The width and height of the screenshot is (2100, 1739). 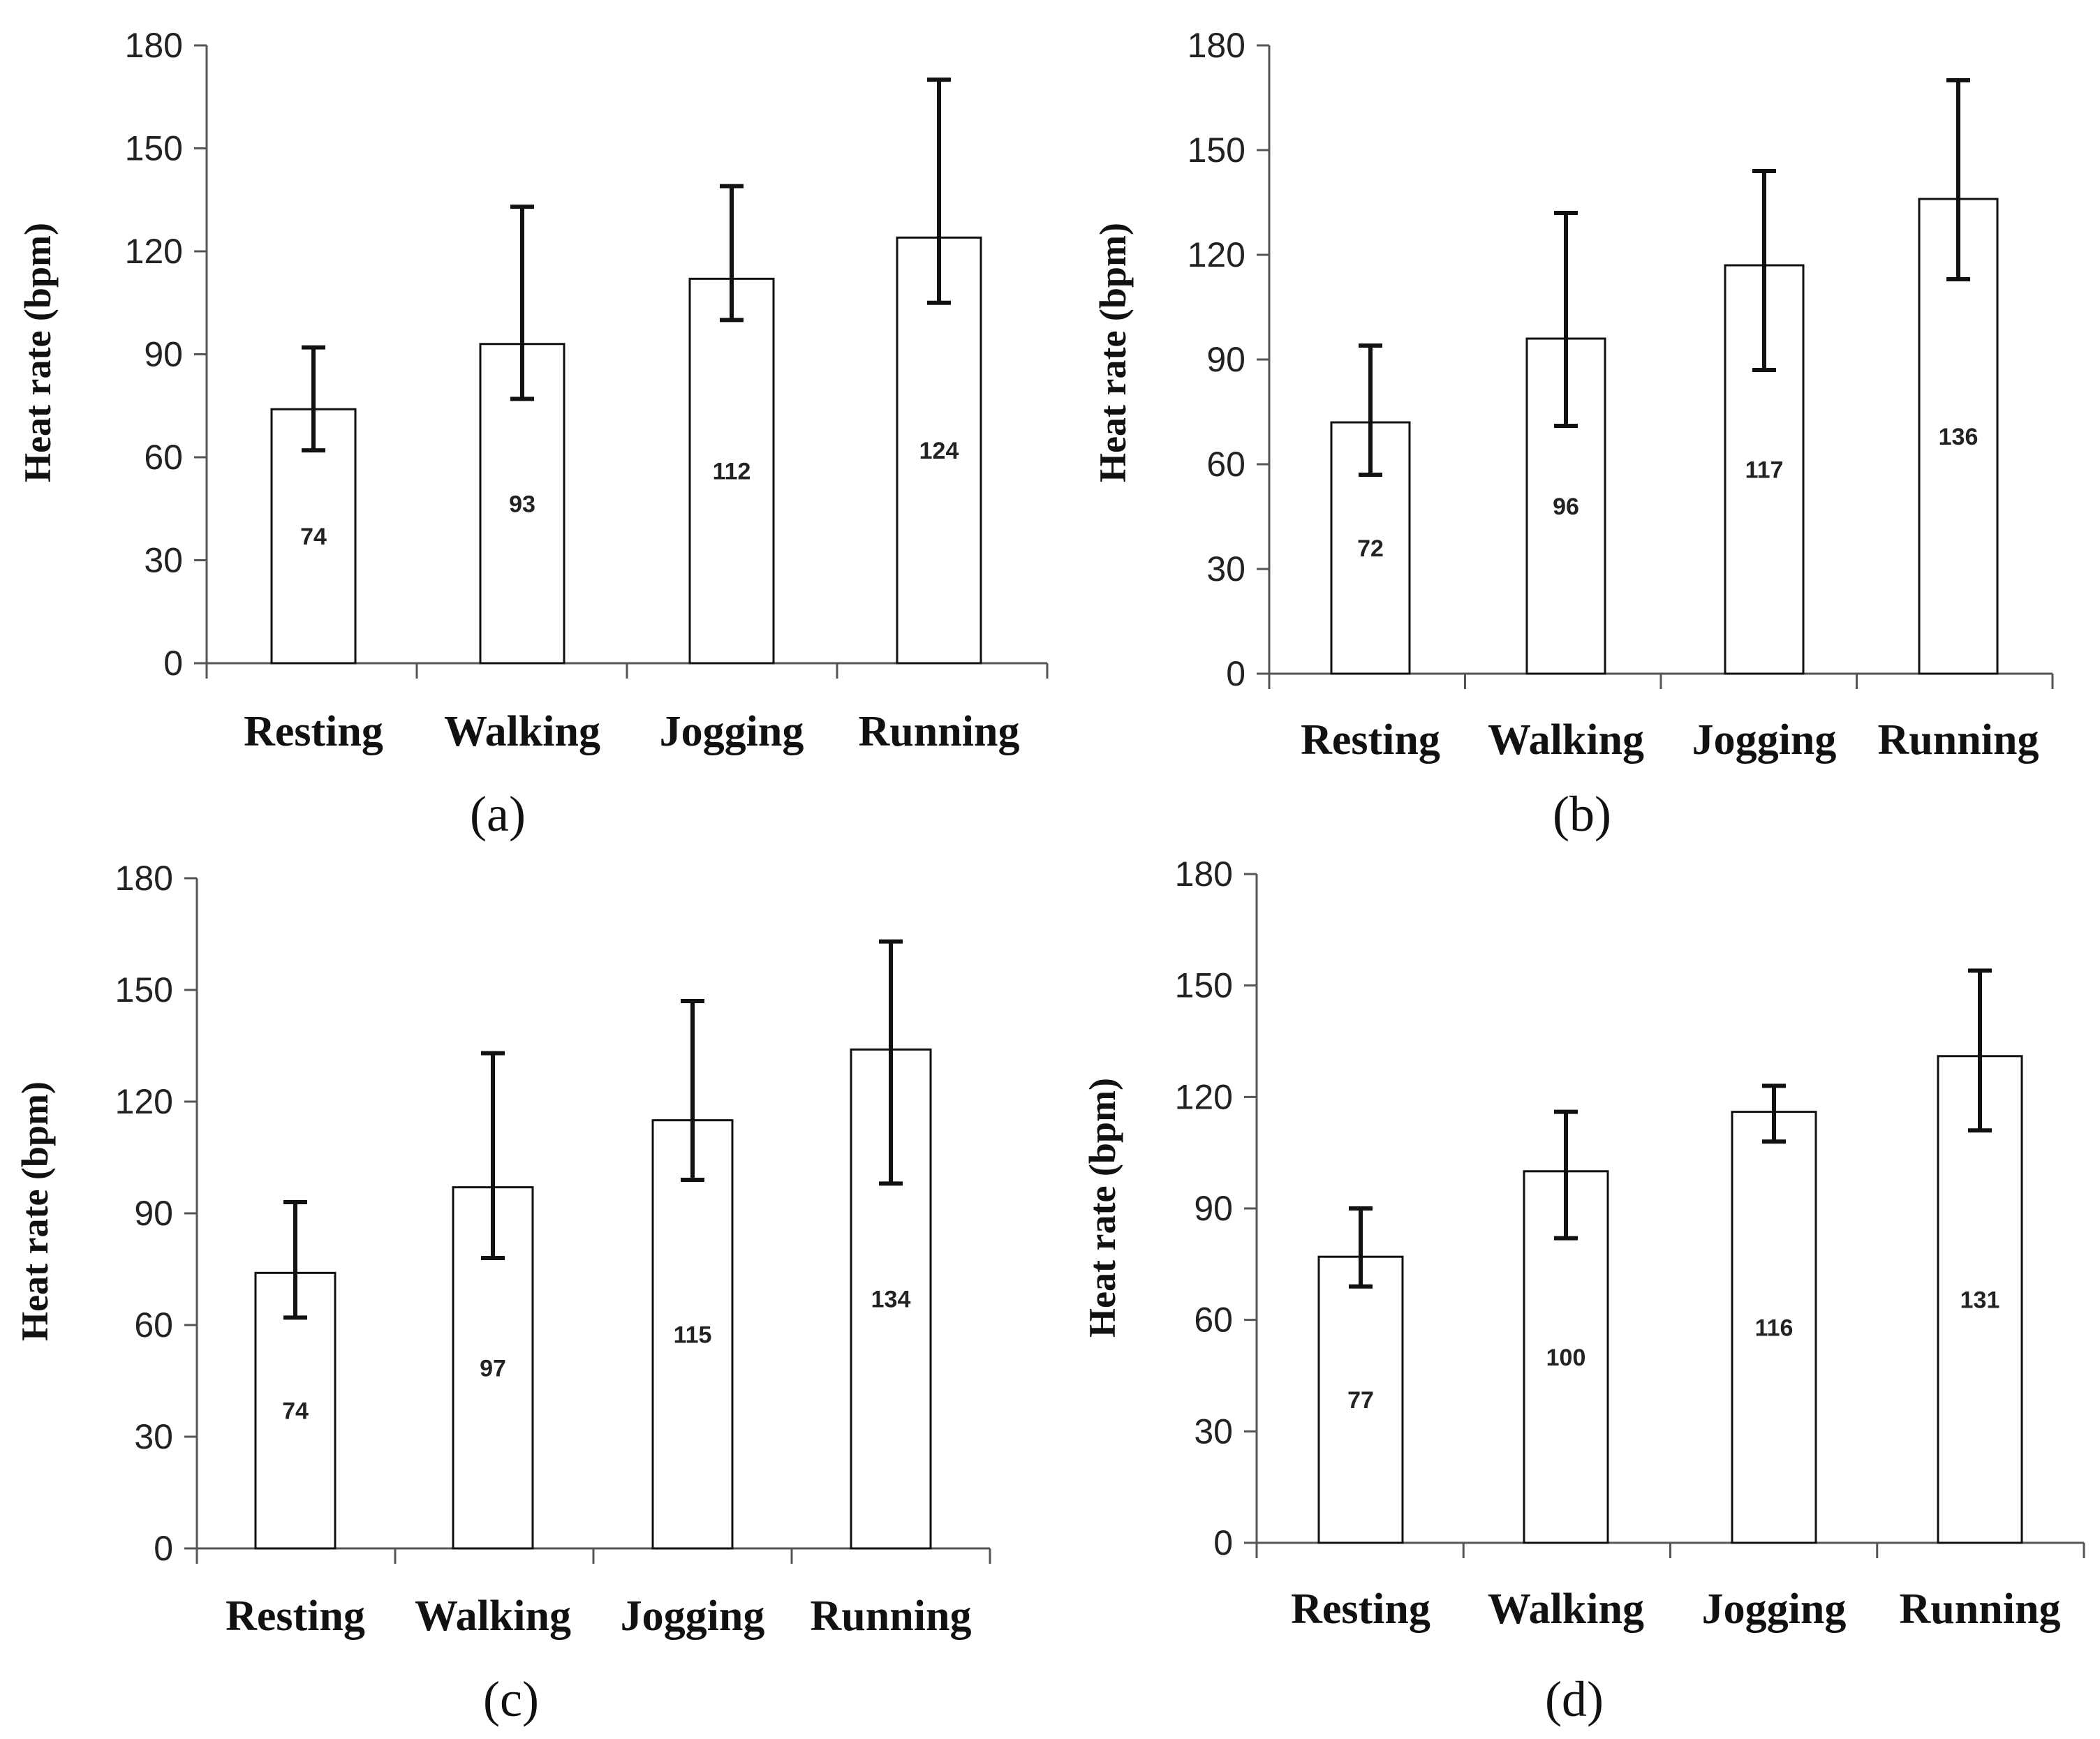 What do you see at coordinates (522, 504) in the screenshot?
I see `value-label: 93` at bounding box center [522, 504].